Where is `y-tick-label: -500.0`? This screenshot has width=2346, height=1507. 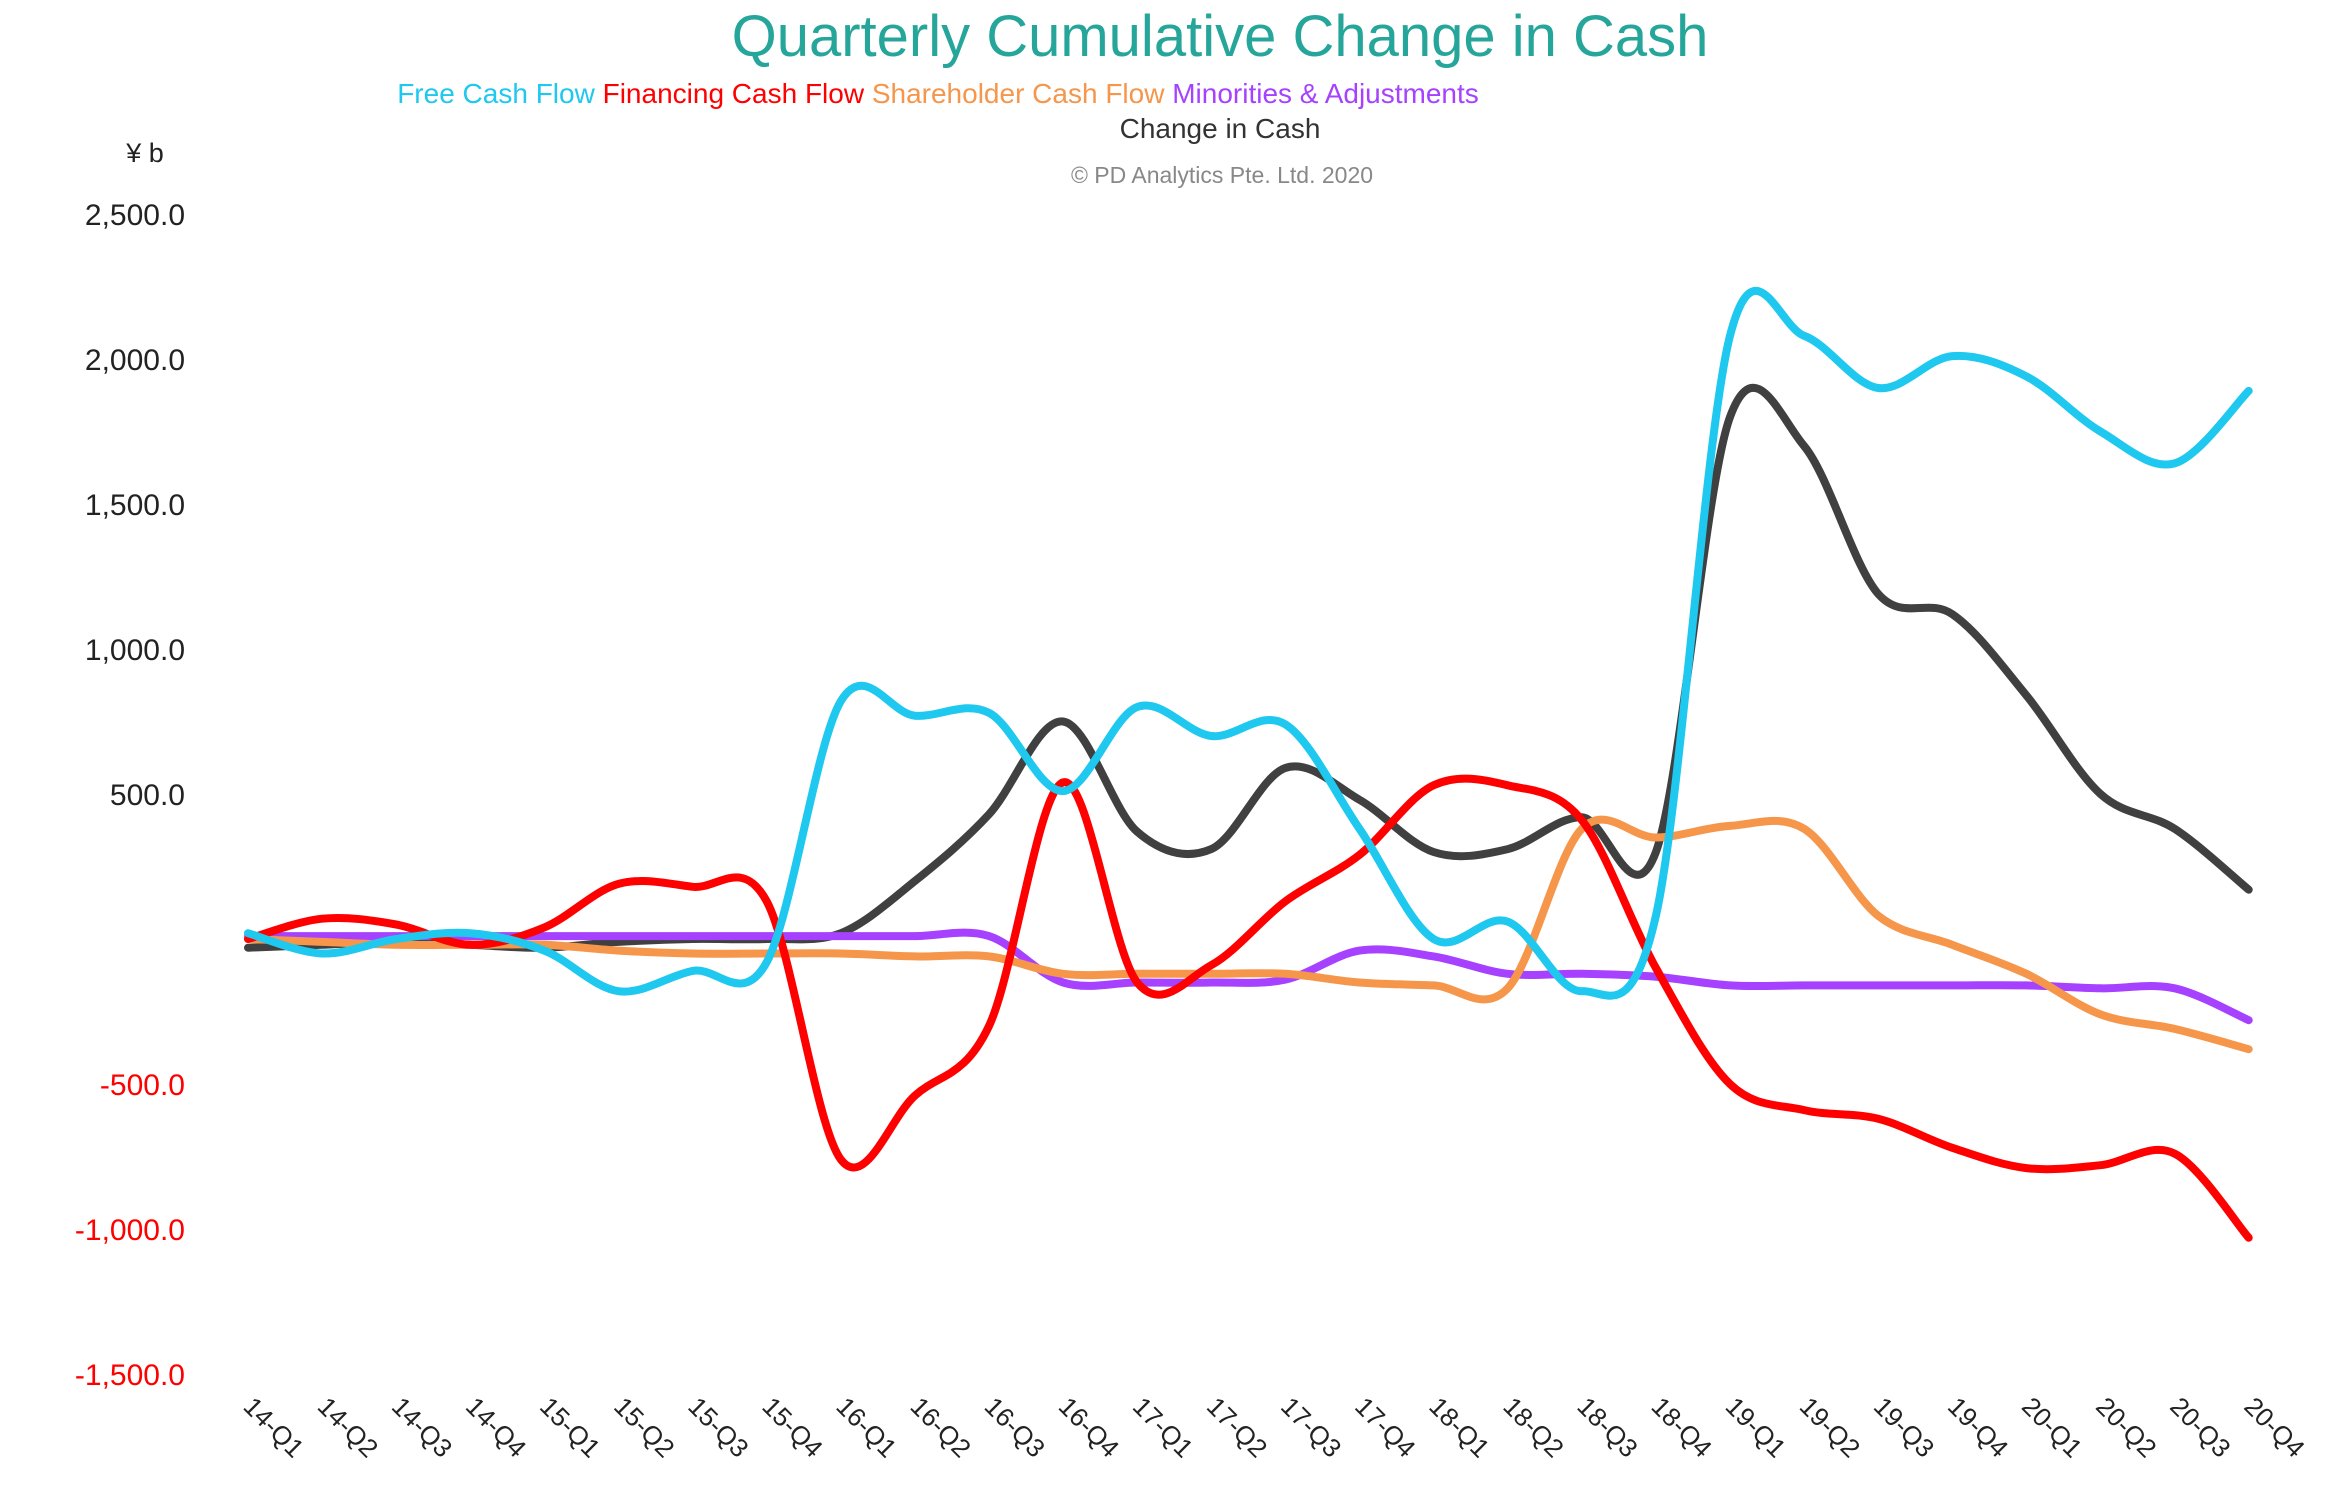 y-tick-label: -500.0 is located at coordinates (142, 1085).